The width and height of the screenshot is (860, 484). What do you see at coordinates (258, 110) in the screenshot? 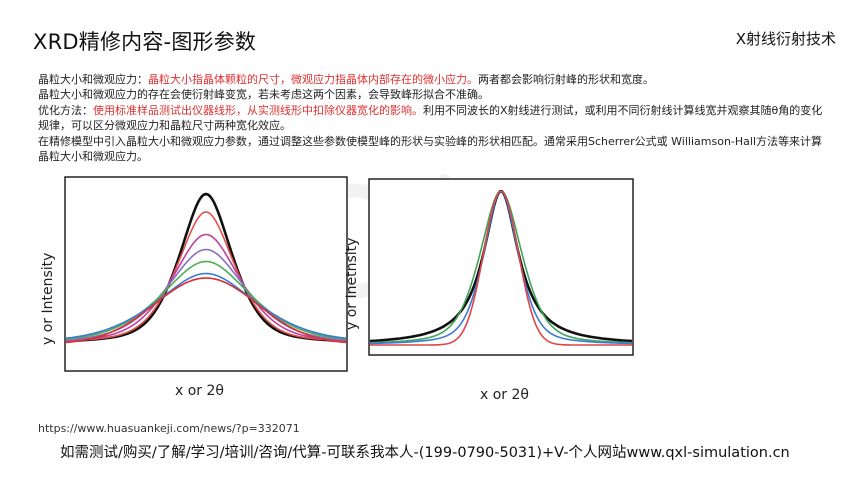
I see `highlight-optimization: 使用标准样品测试出仪器线形，从实测线形中扣除仪器宽化的影响。` at bounding box center [258, 110].